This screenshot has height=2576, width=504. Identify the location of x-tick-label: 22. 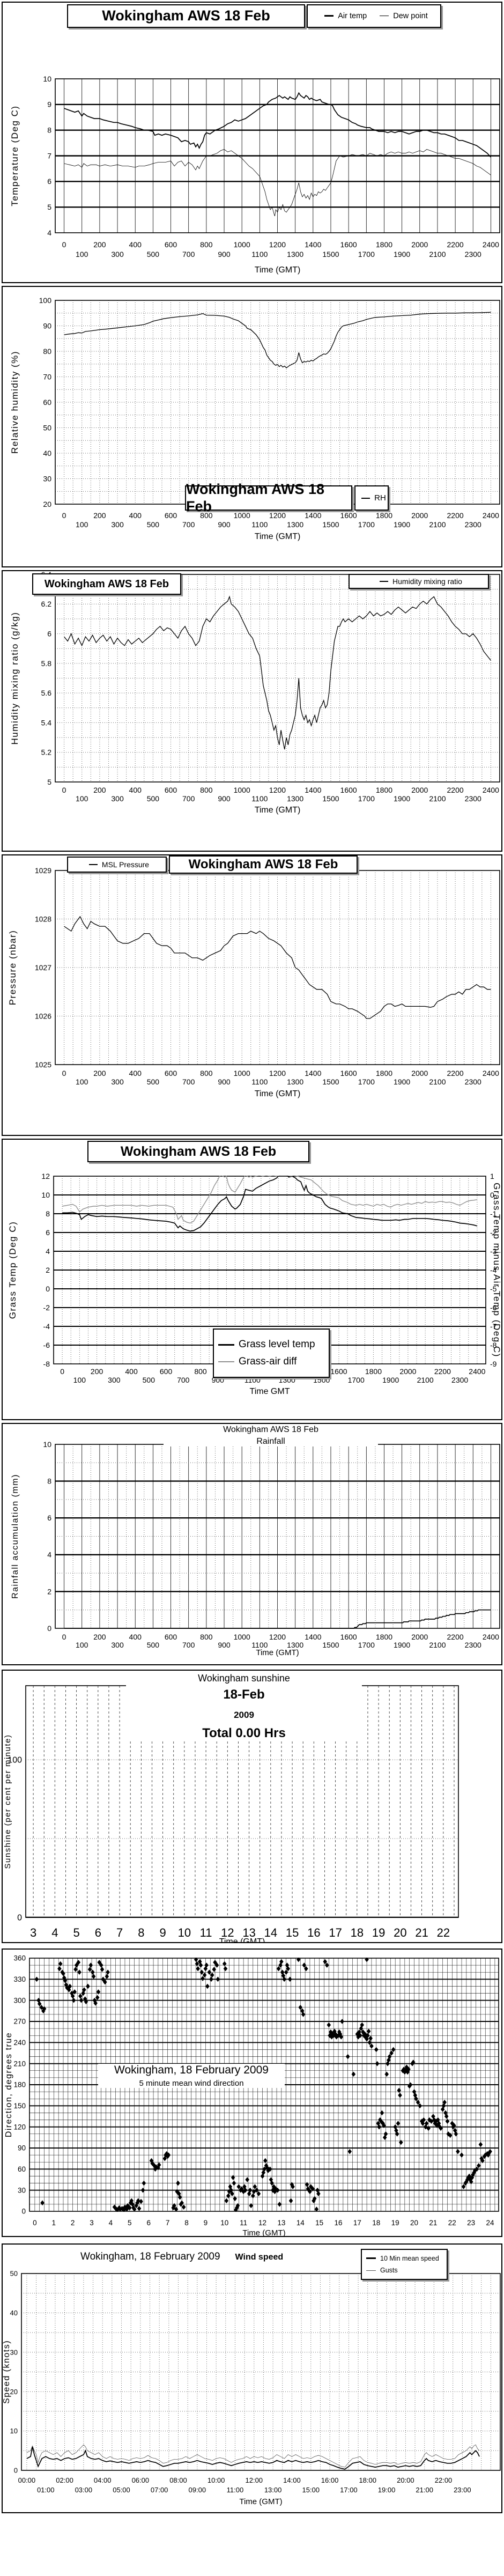
(452, 2223).